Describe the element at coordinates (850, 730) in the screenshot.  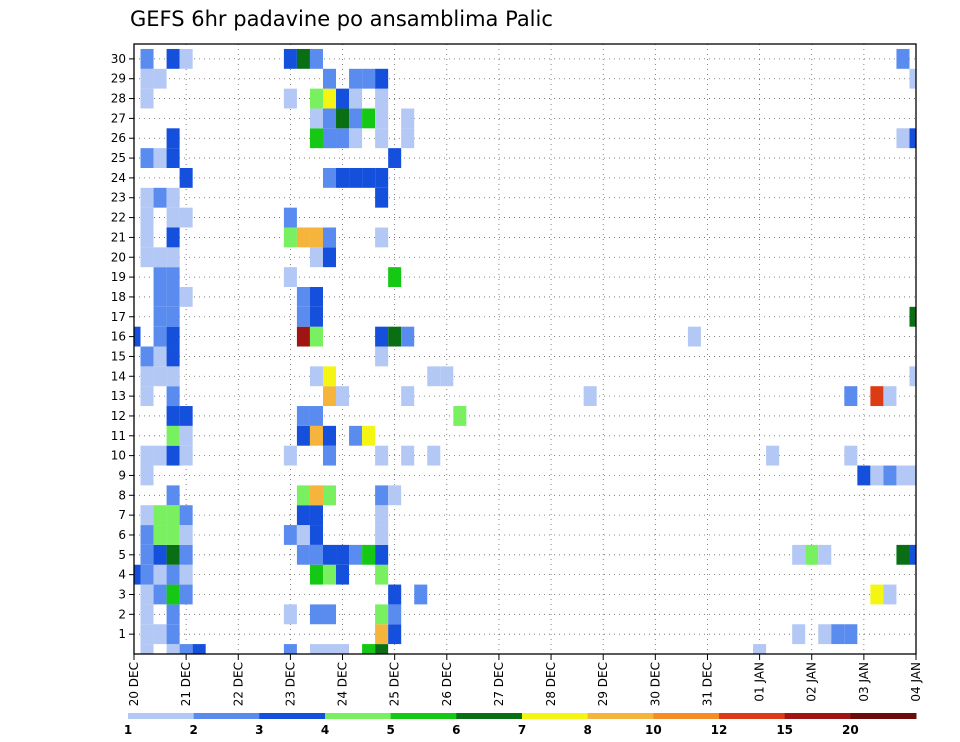
I see `legend-label: 20` at that location.